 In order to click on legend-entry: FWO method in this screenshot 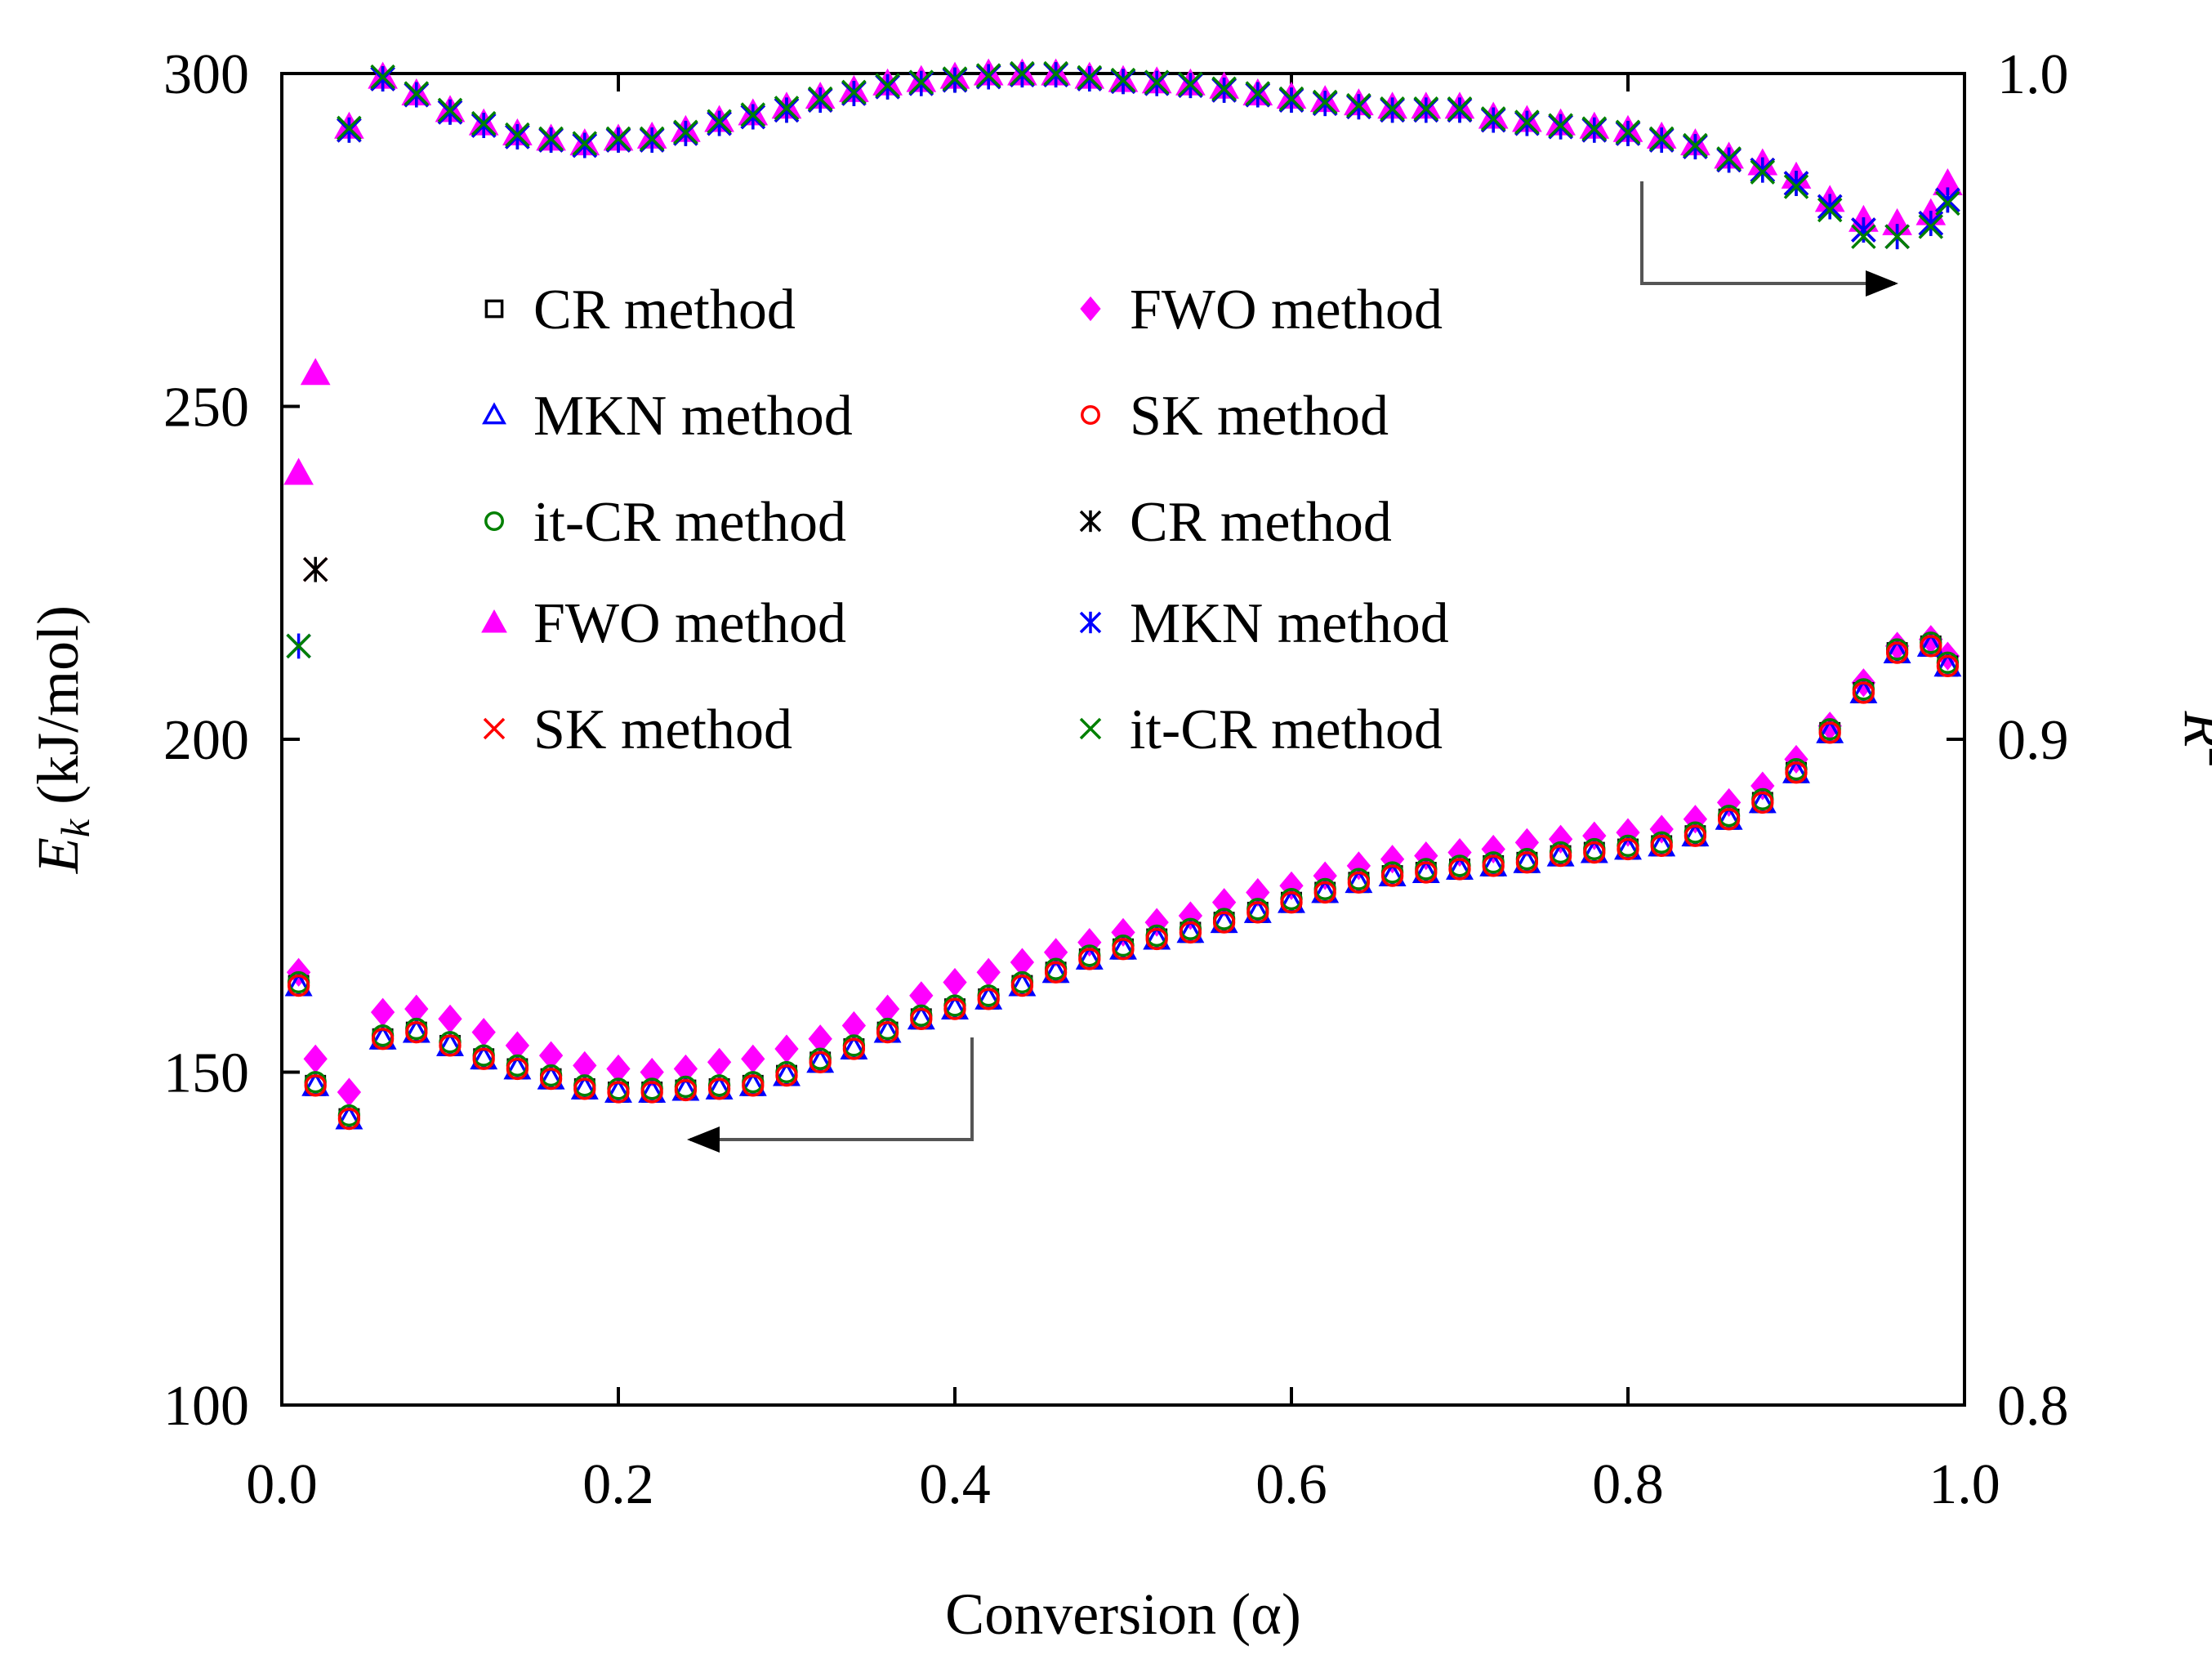, I will do `click(663, 623)`.